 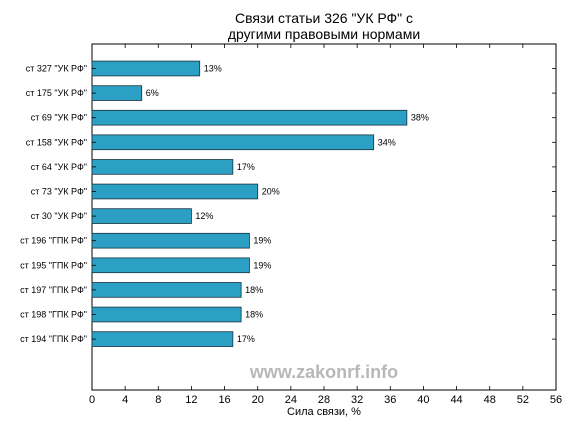 What do you see at coordinates (291, 400) in the screenshot?
I see `x-tick-label-6: 24` at bounding box center [291, 400].